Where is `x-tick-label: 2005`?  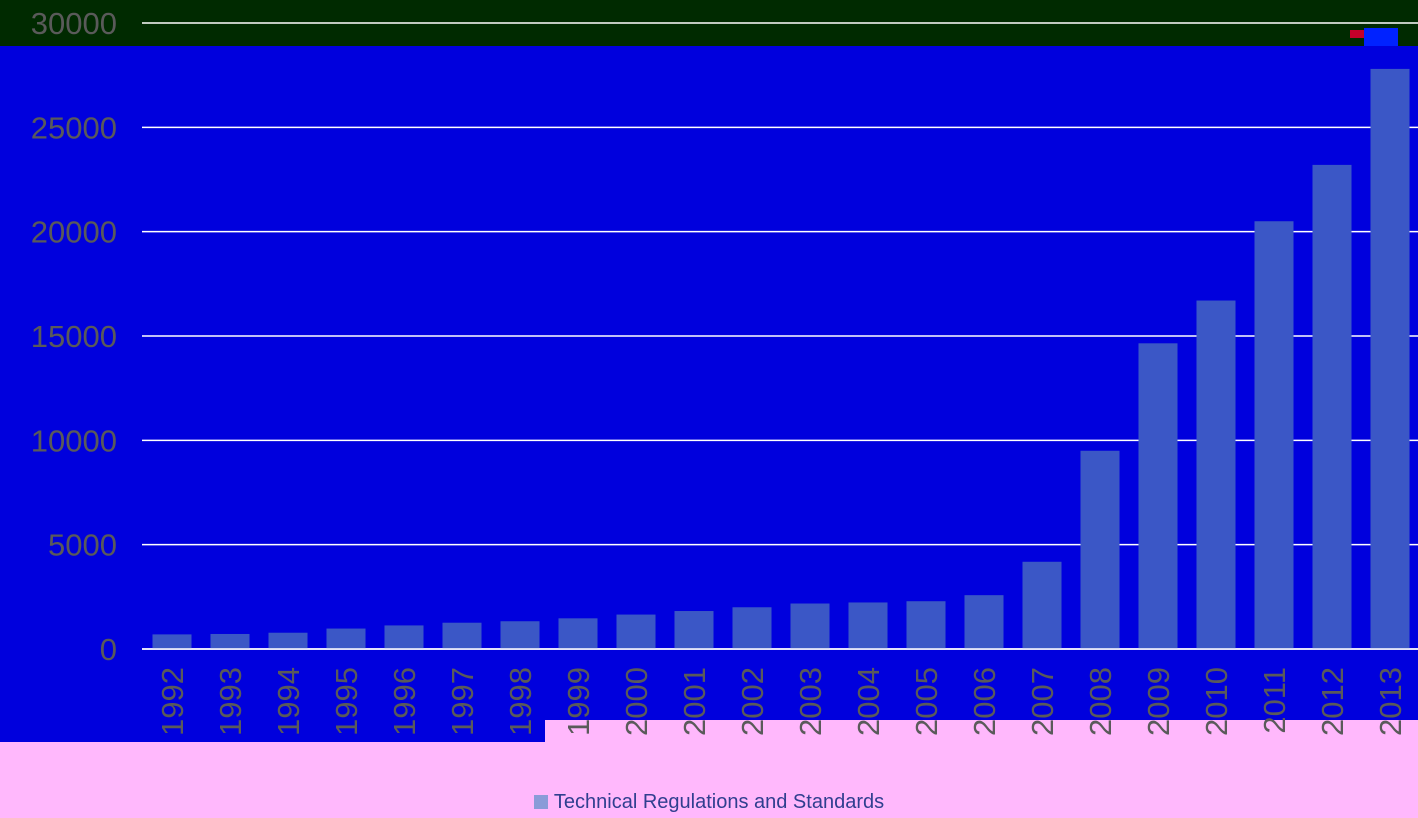
x-tick-label: 2005 is located at coordinates (926, 701).